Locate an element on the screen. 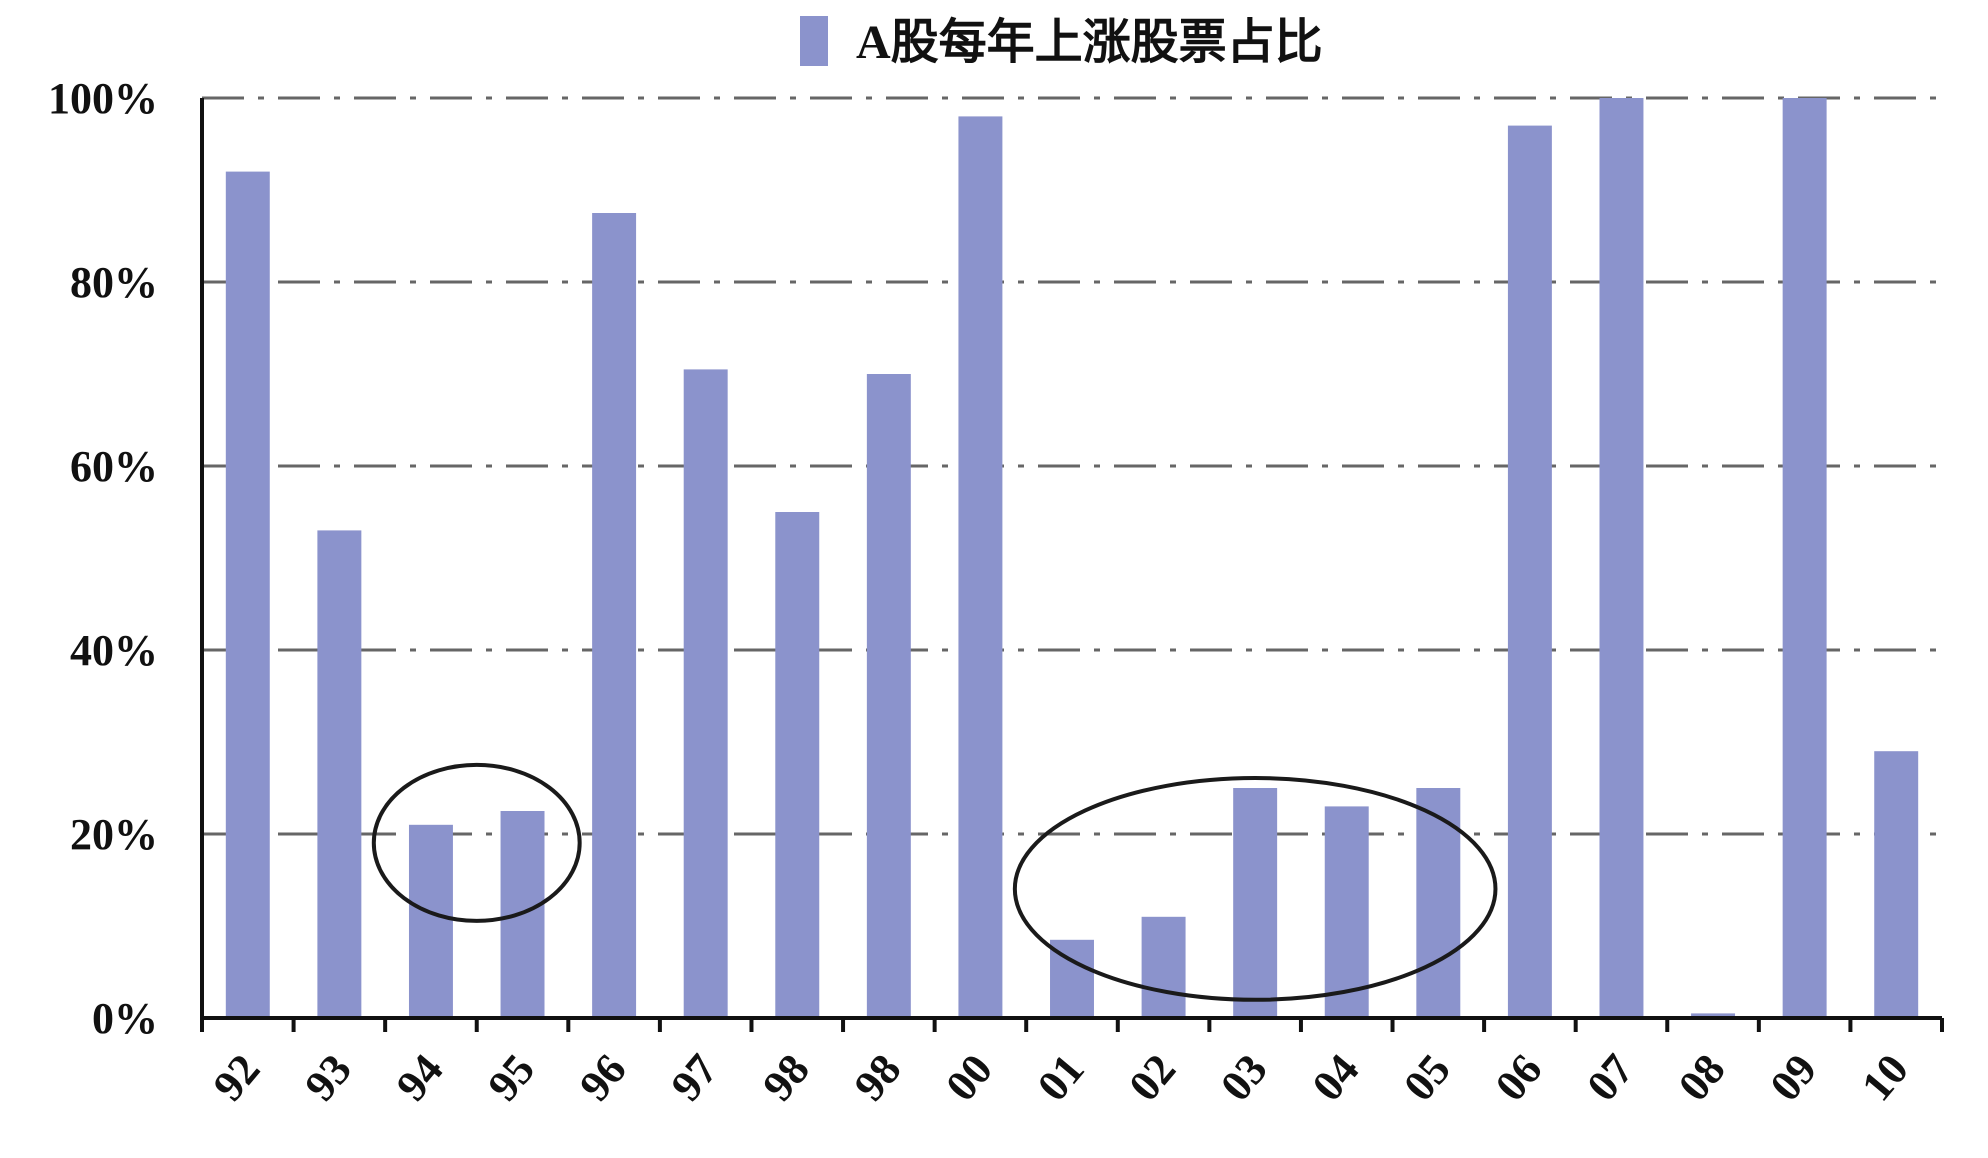  legend-swatch is located at coordinates (814, 41).